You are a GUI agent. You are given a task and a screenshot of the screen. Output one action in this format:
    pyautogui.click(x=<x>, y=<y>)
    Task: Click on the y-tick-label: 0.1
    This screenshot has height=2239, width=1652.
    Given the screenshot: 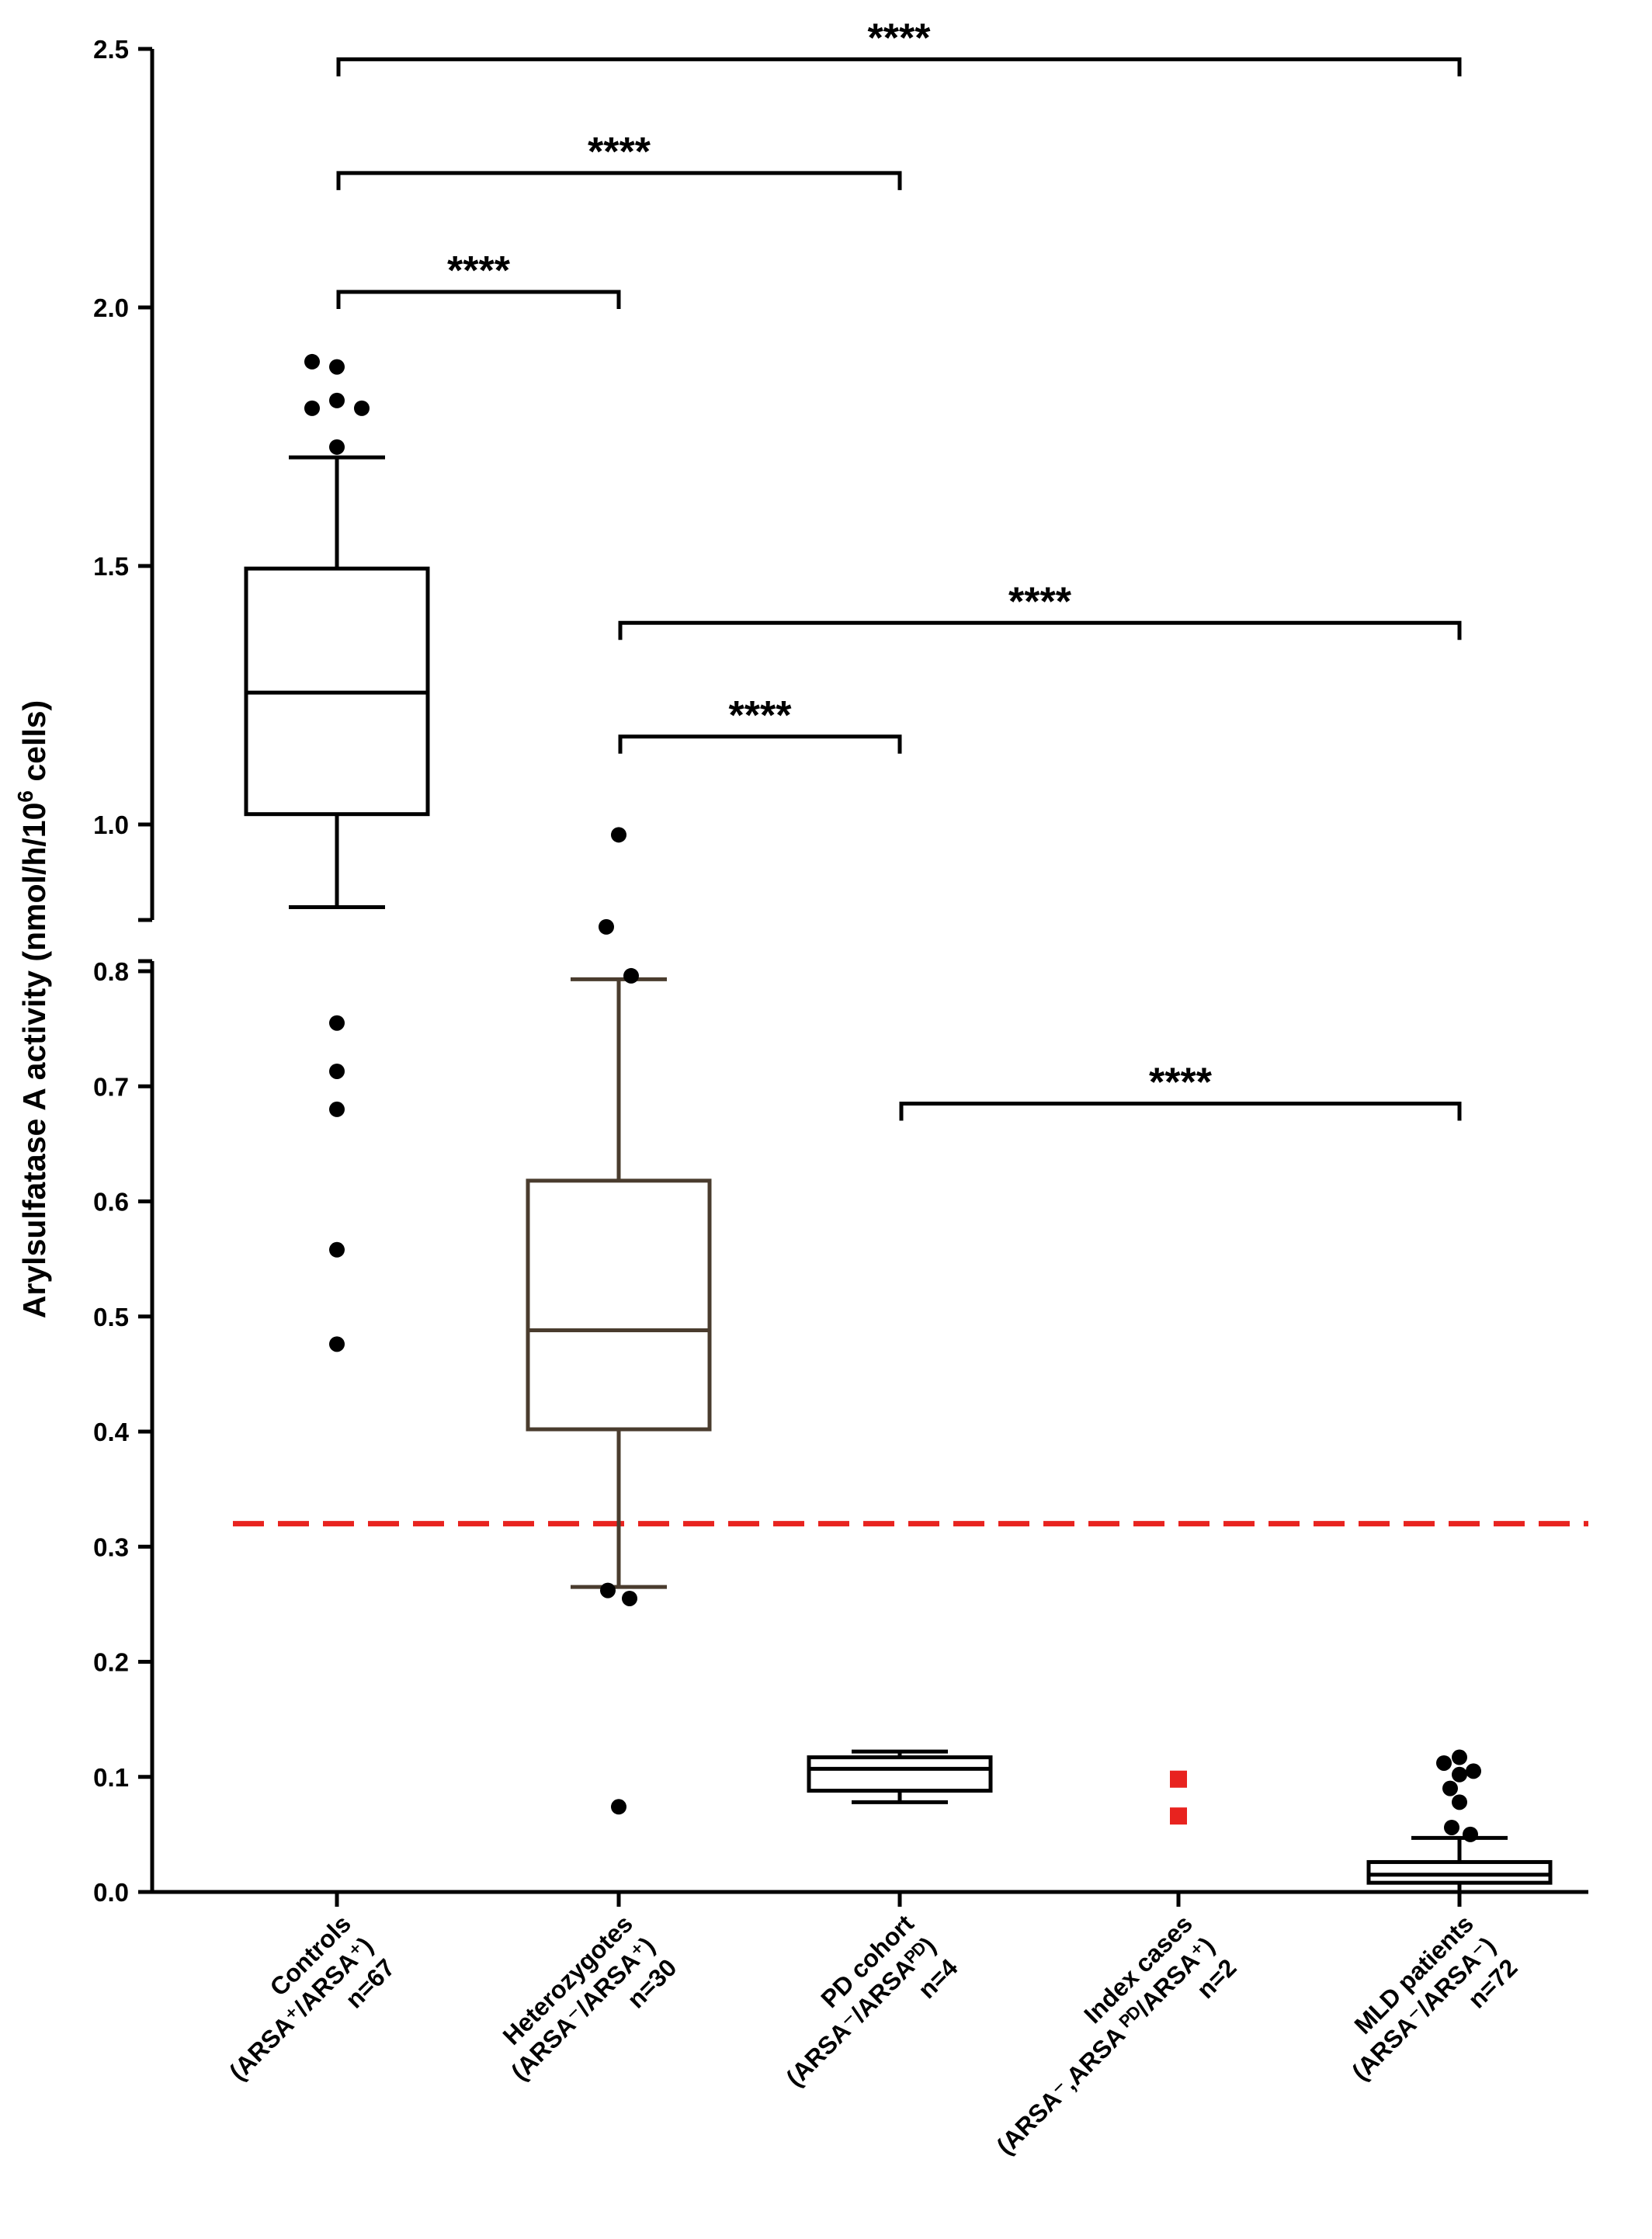 What is the action you would take?
    pyautogui.click(x=111, y=1777)
    